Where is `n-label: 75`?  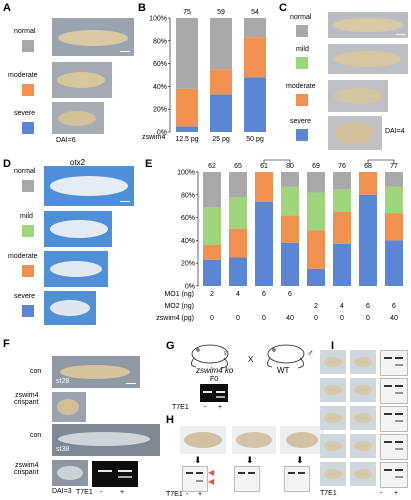 n-label: 75 is located at coordinates (187, 12).